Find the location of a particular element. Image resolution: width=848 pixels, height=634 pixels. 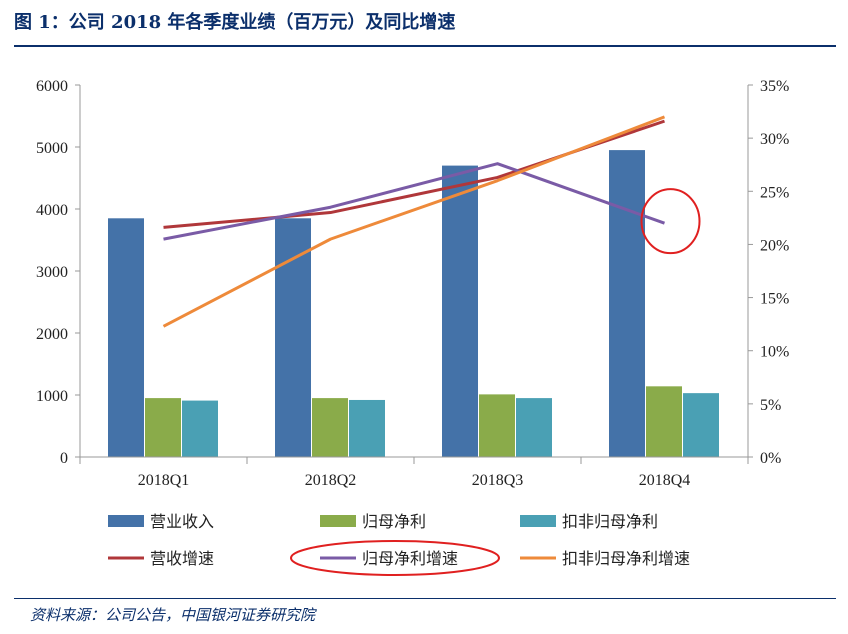

left-tick-label: 3000 is located at coordinates (52, 272).